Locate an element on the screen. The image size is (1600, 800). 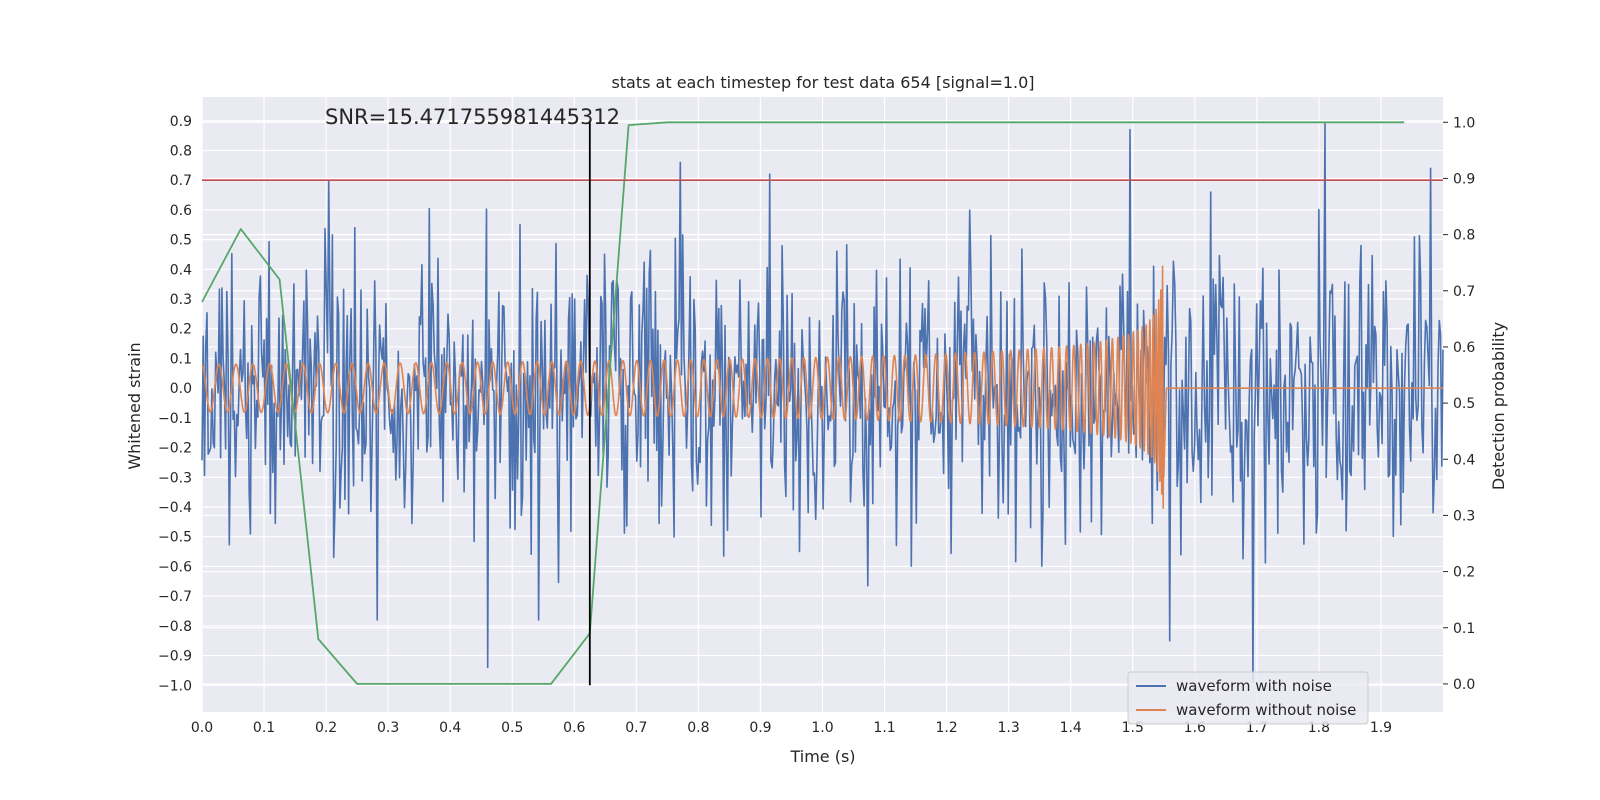
x-tick-label: 0.2 is located at coordinates (326, 728).